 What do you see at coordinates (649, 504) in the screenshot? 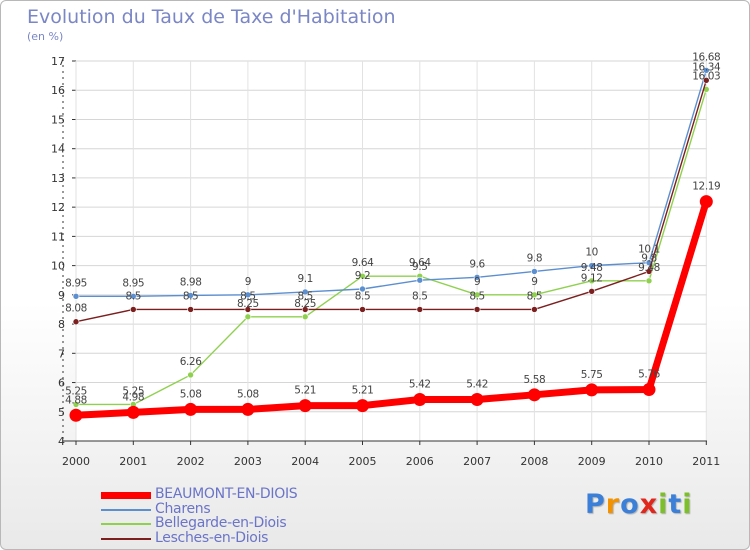
I see `logo-letter: x` at bounding box center [649, 504].